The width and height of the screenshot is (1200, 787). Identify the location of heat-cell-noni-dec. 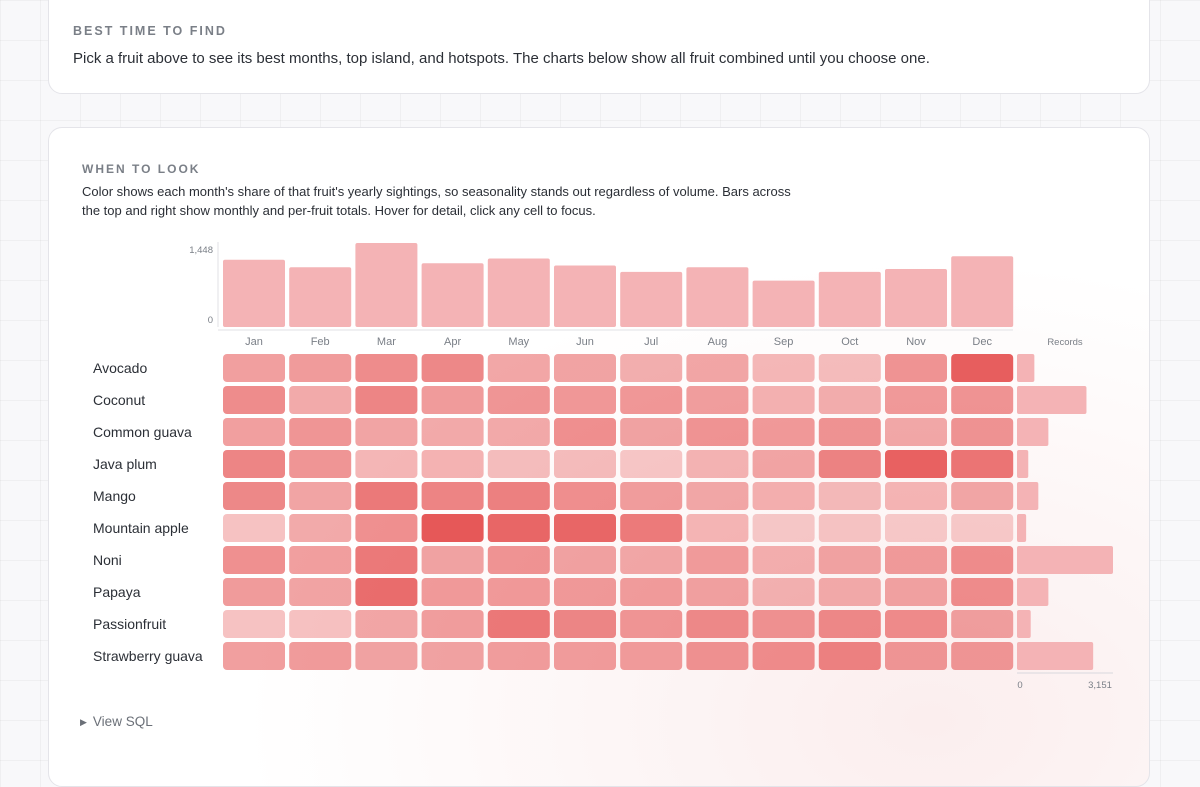
(982, 560).